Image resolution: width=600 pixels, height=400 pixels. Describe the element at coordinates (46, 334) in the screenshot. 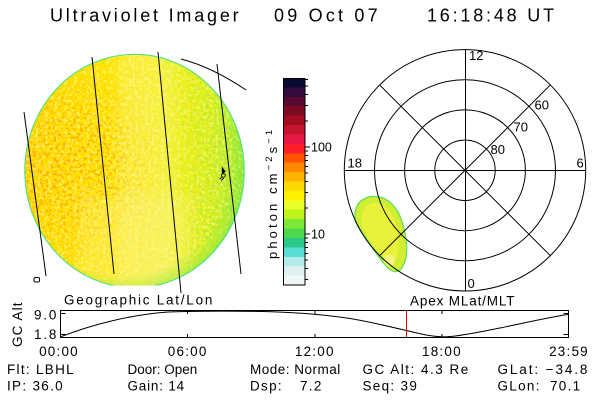

I see `svg-text: 1.8` at that location.